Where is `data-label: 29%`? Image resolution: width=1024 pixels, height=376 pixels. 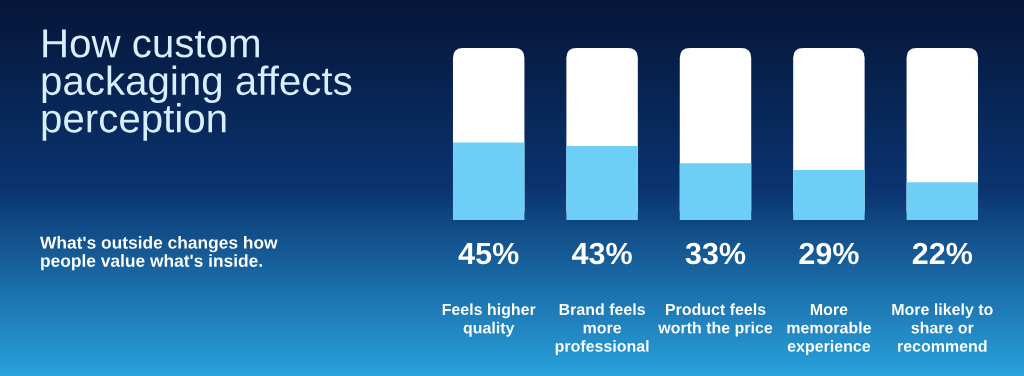 data-label: 29% is located at coordinates (829, 253).